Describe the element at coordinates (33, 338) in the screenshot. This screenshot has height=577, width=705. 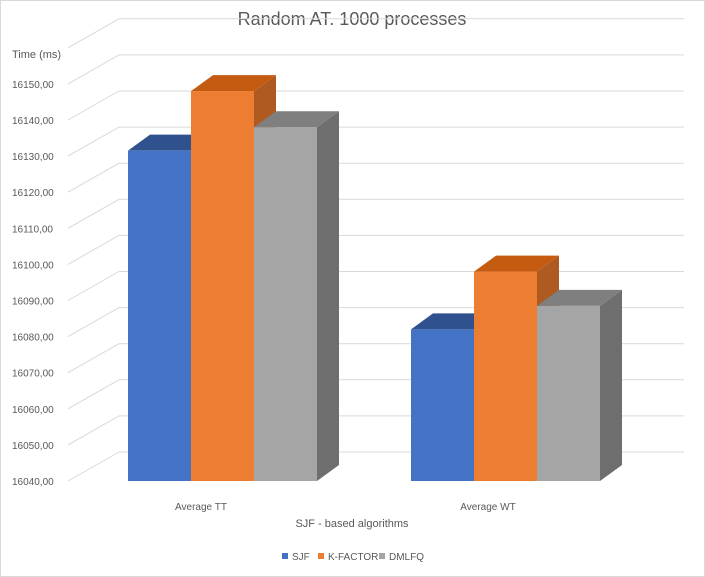
I see `y-tick-label: 16080,00` at that location.